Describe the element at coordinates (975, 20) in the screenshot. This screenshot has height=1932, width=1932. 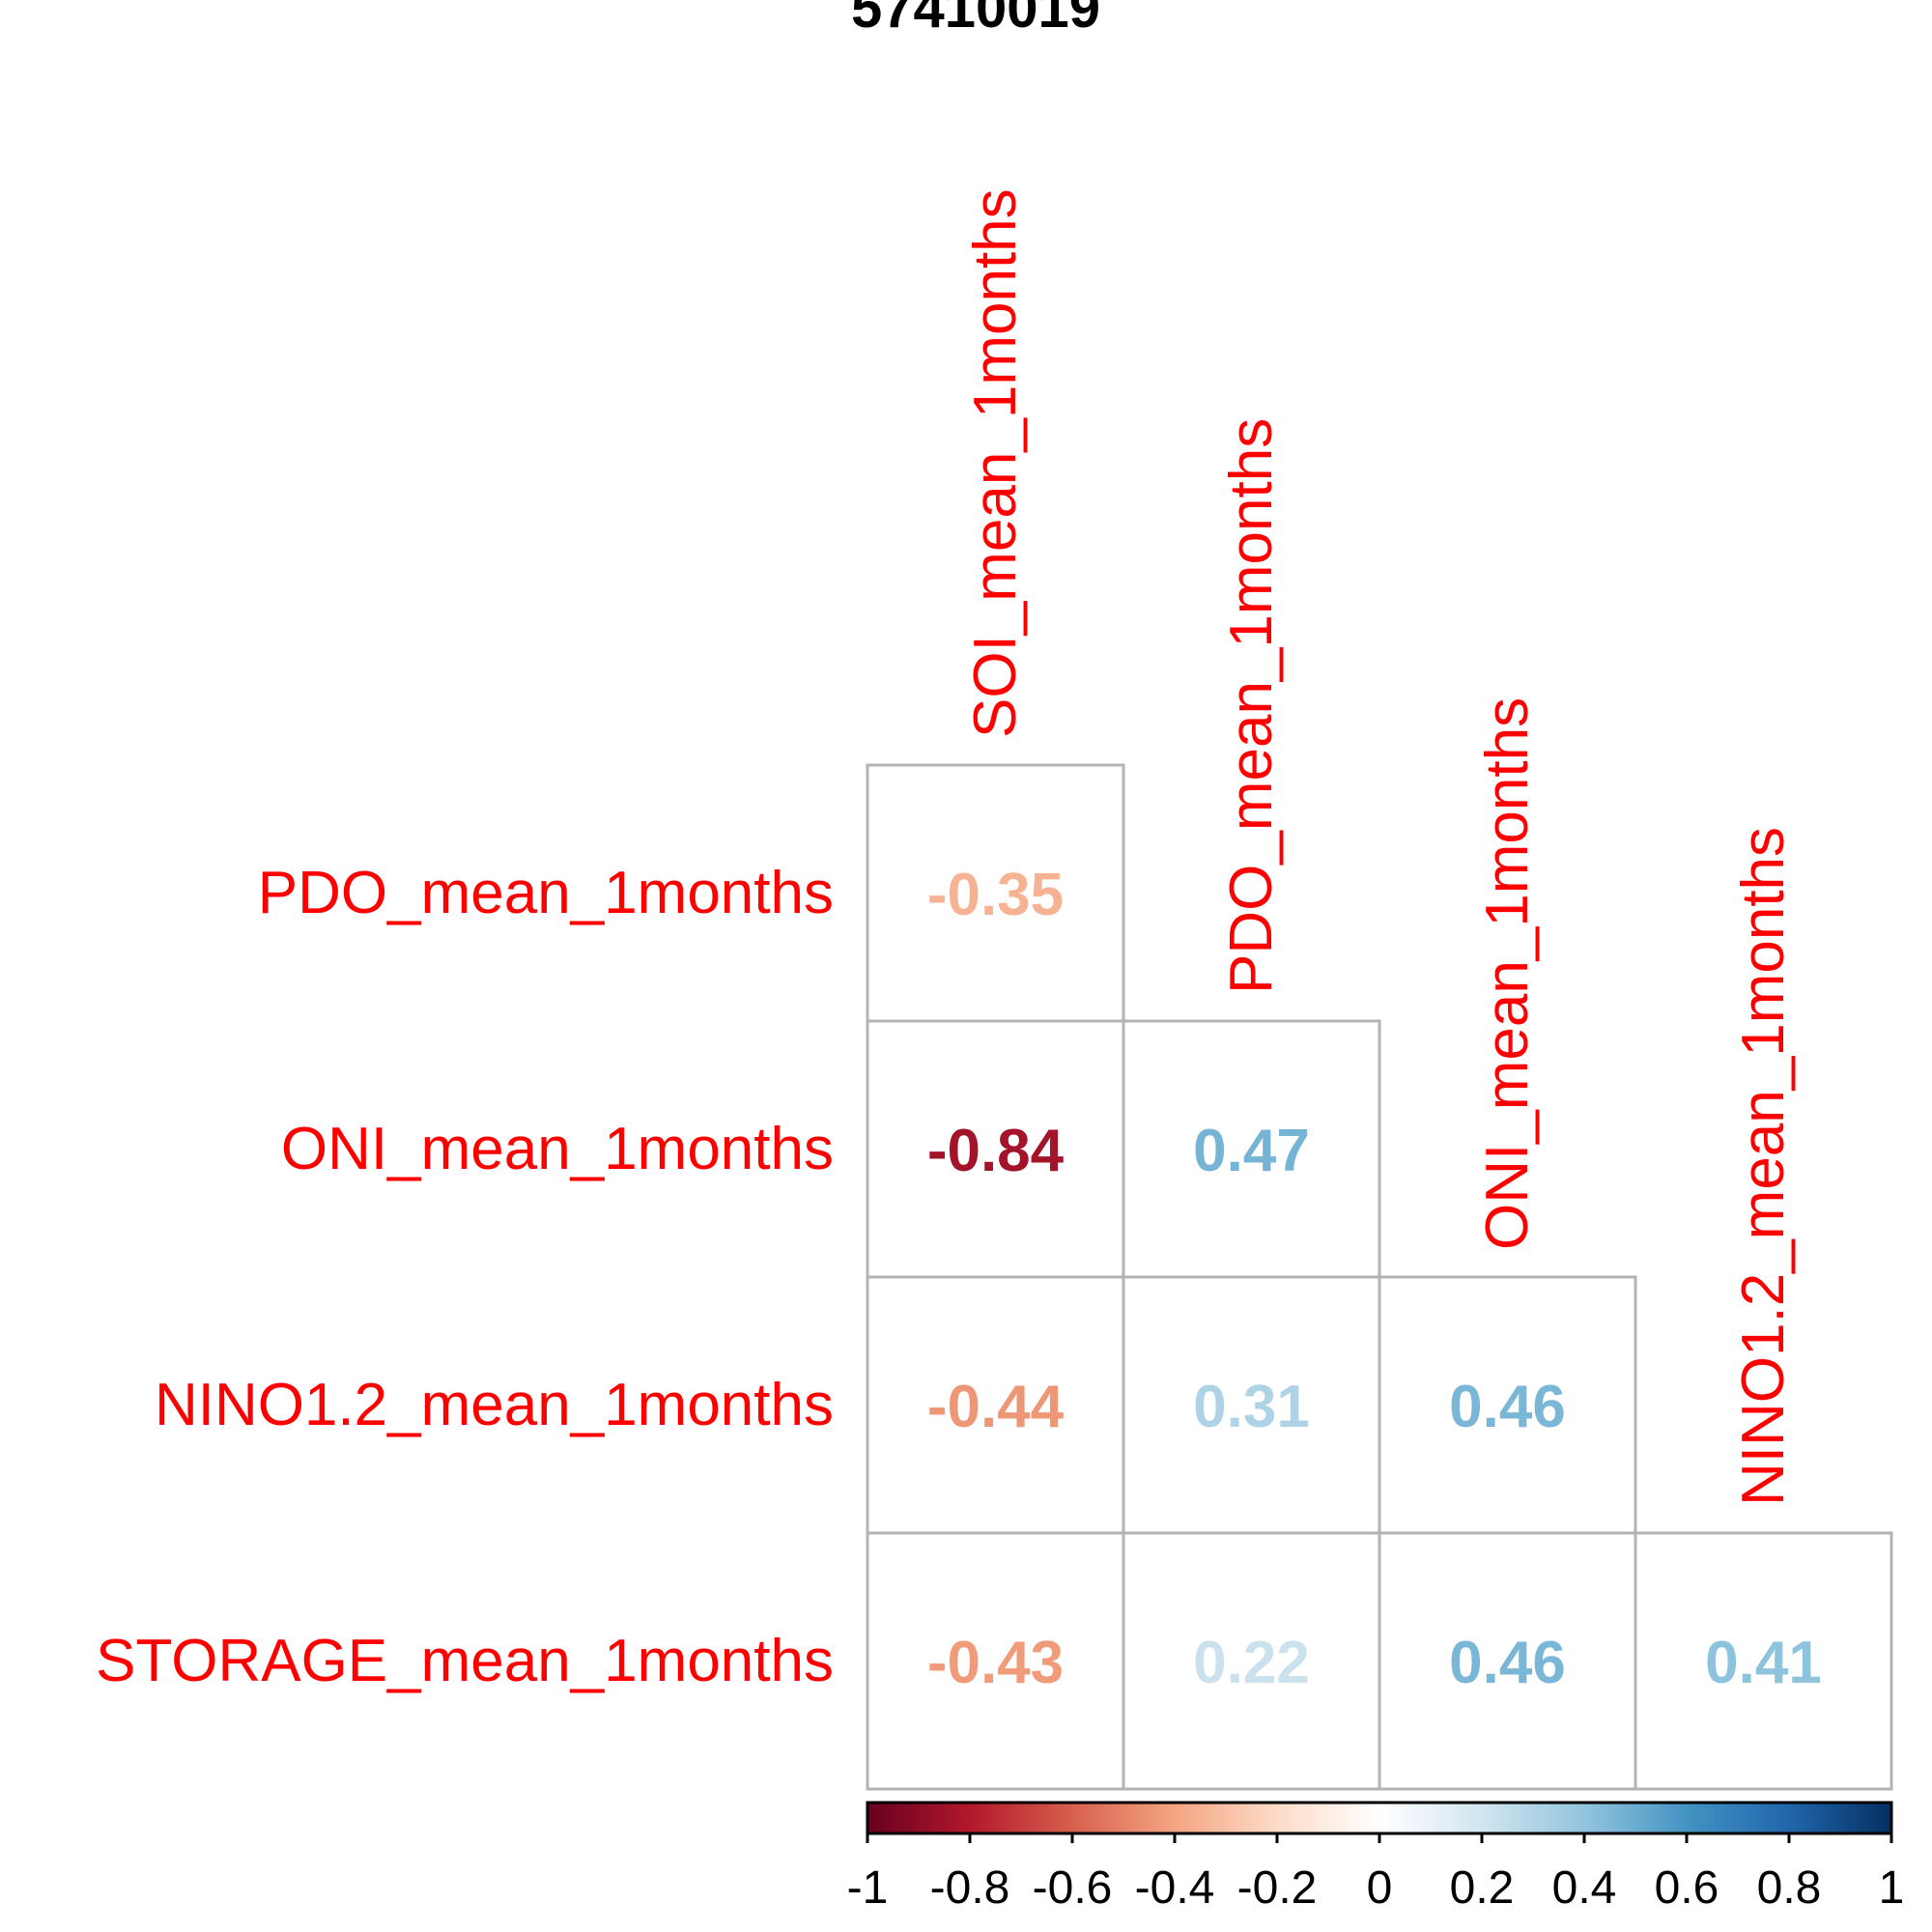
I see `chart-title: 57410019` at that location.